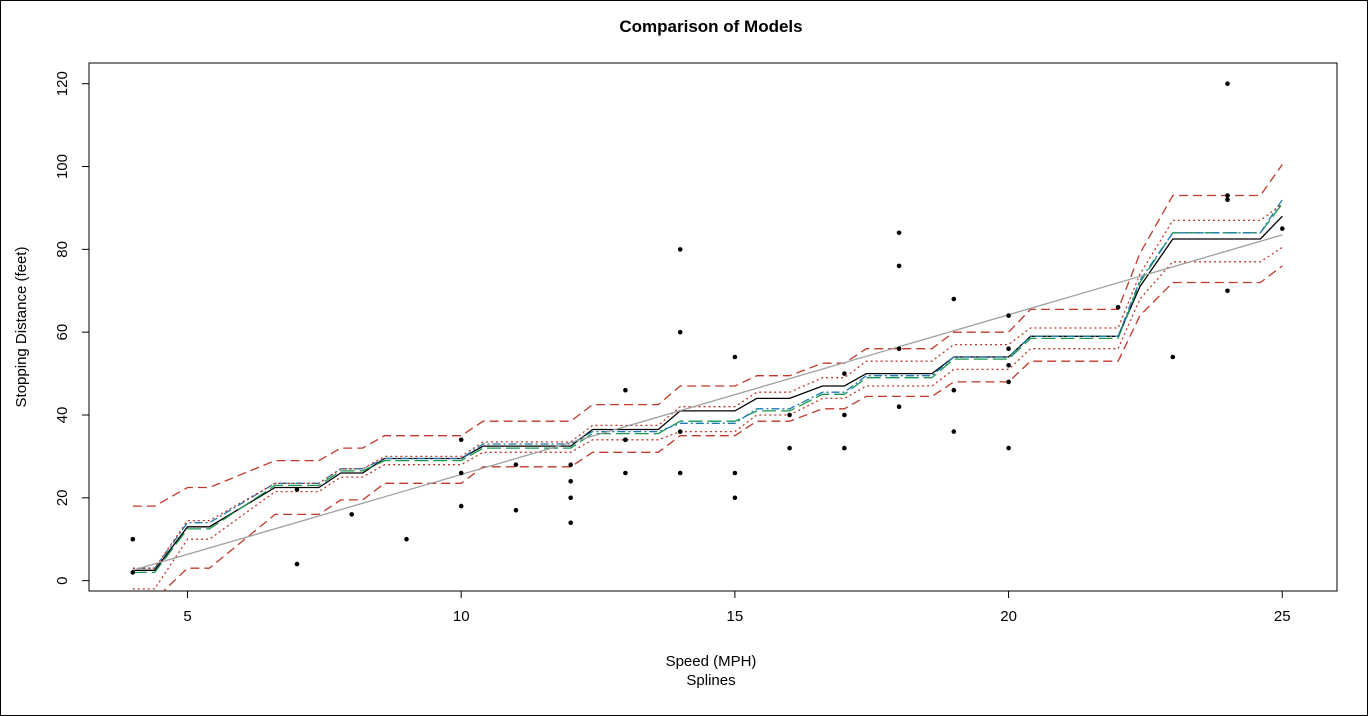  I want to click on y-axis: 0 20 40 60 80 100 120, so click(72, 328).